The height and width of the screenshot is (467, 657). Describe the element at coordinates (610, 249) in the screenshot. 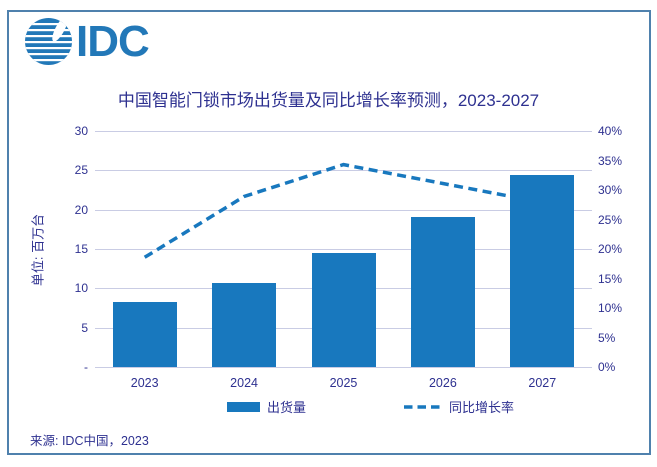

I see `y-tick-right: 20%` at that location.